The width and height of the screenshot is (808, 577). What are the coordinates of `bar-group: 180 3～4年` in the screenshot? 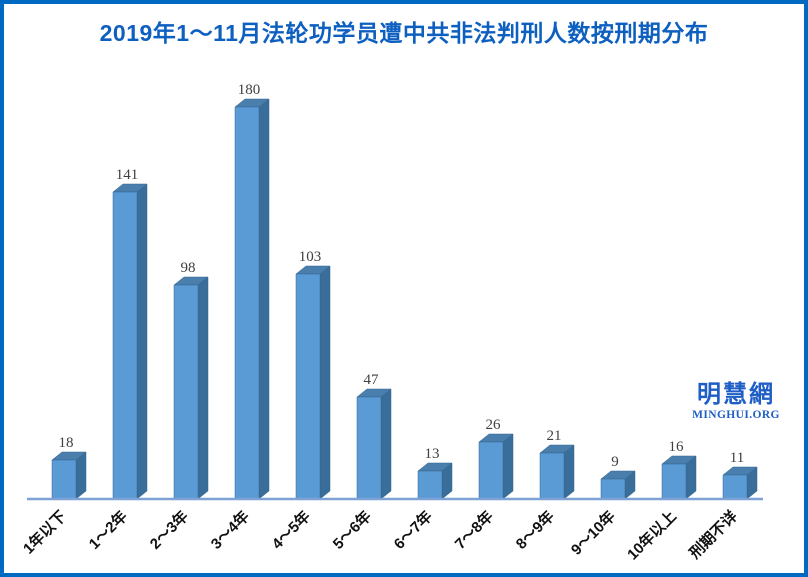 It's located at (238, 317).